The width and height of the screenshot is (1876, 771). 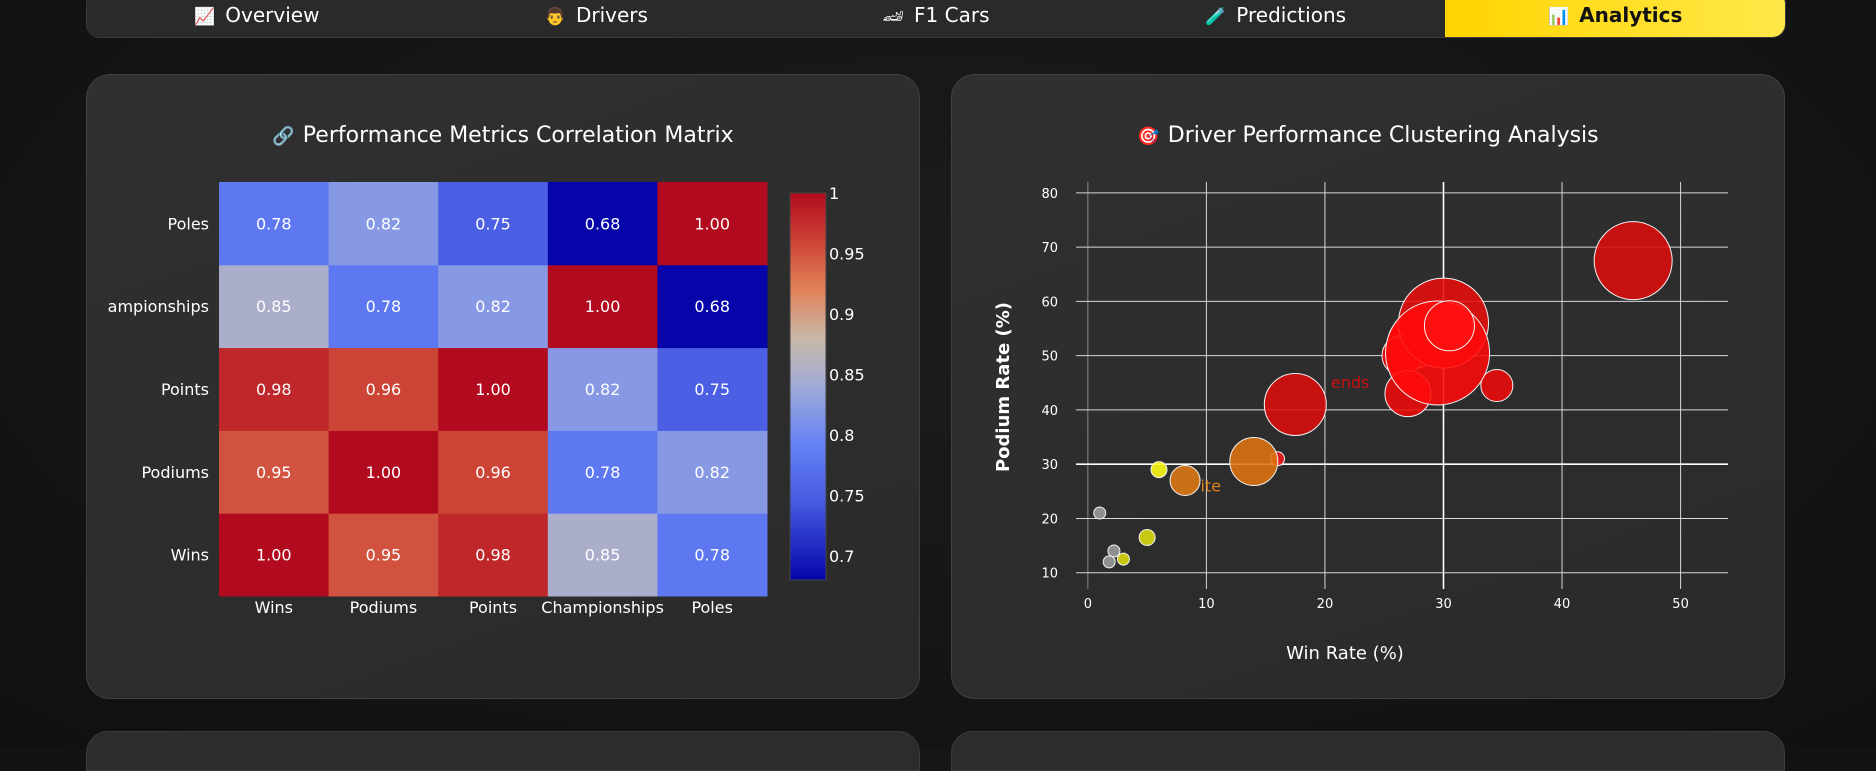 What do you see at coordinates (1558, 17) in the screenshot?
I see `bar-chart-icon: 📊` at bounding box center [1558, 17].